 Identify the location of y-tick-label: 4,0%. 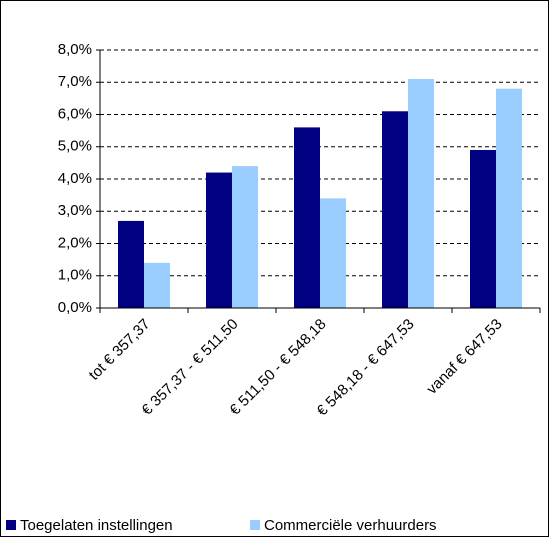
(75, 178).